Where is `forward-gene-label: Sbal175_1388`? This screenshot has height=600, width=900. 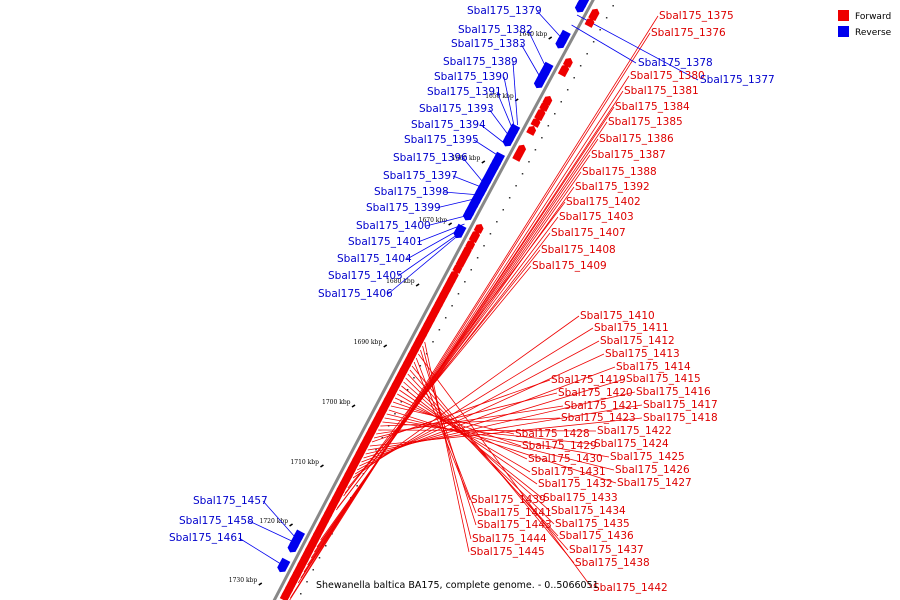 forward-gene-label: Sbal175_1388 is located at coordinates (619, 172).